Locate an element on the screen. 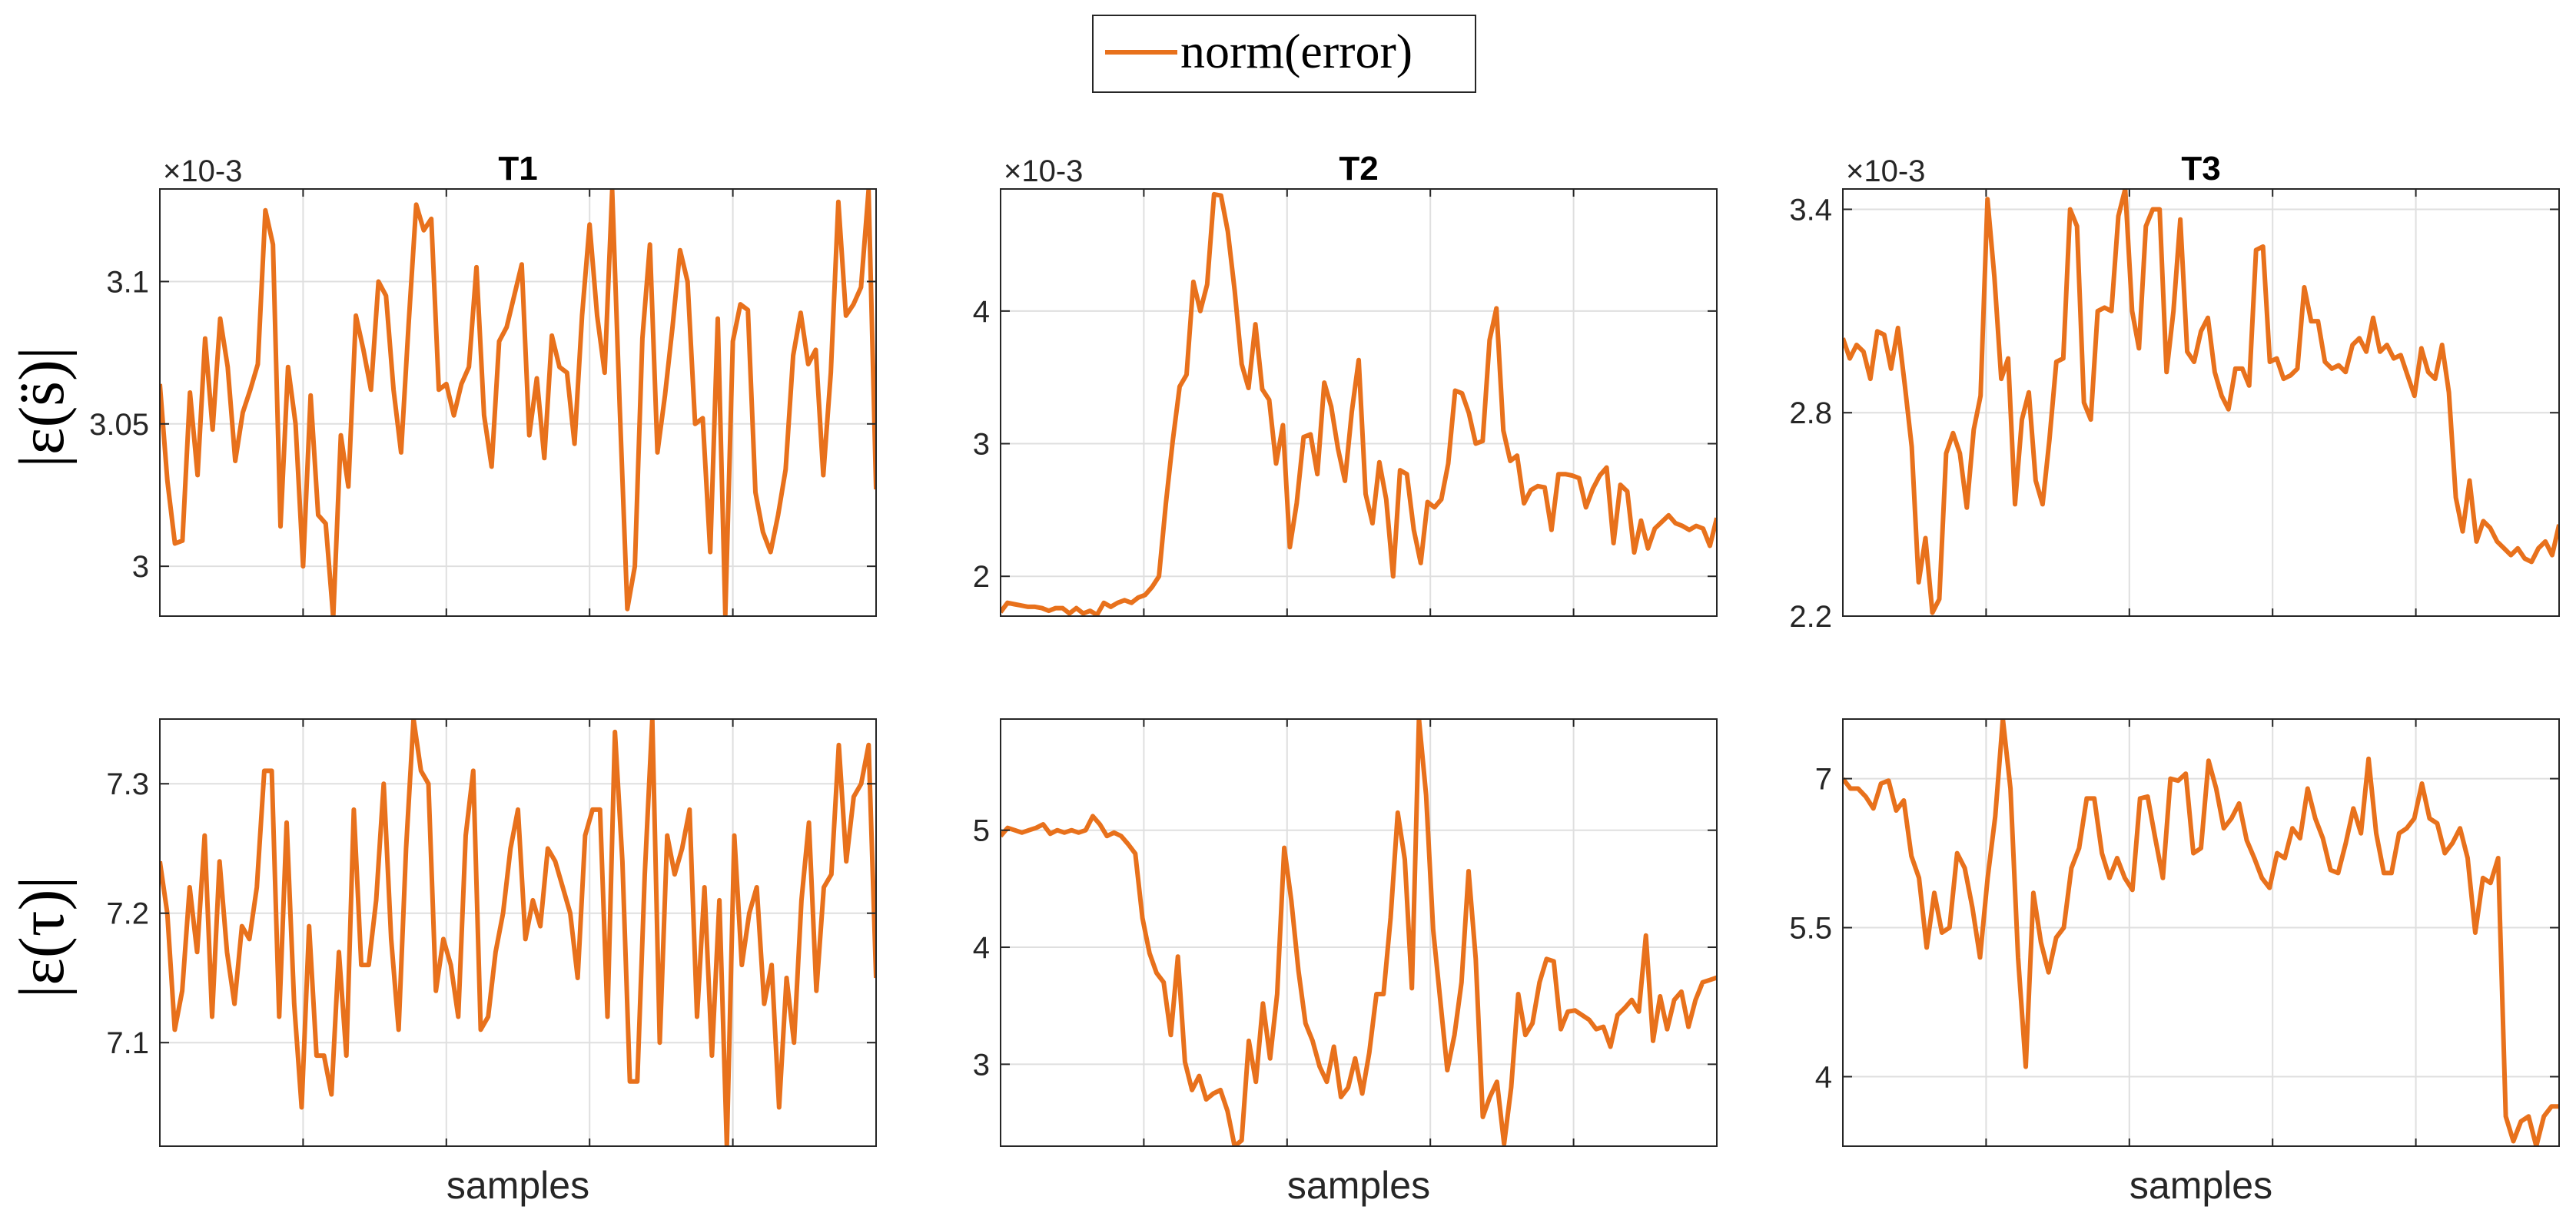 This screenshot has width=2576, height=1223. chart-panel-4: 7.1 7.2 7.3 samples is located at coordinates (491, 962).